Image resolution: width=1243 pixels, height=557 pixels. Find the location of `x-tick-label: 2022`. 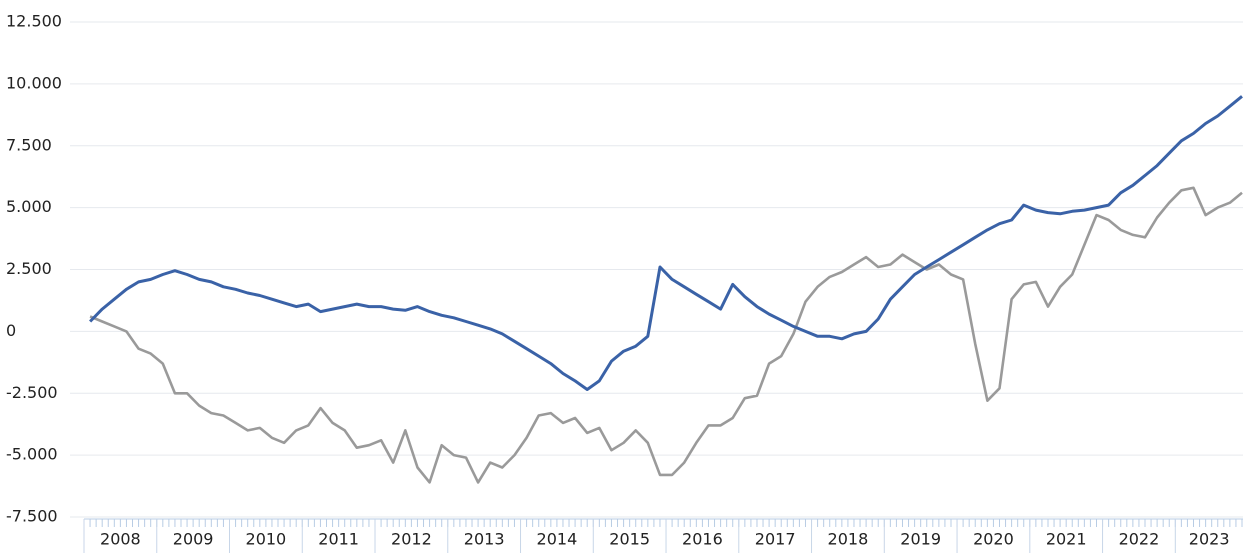

x-tick-label: 2022 is located at coordinates (1139, 539).